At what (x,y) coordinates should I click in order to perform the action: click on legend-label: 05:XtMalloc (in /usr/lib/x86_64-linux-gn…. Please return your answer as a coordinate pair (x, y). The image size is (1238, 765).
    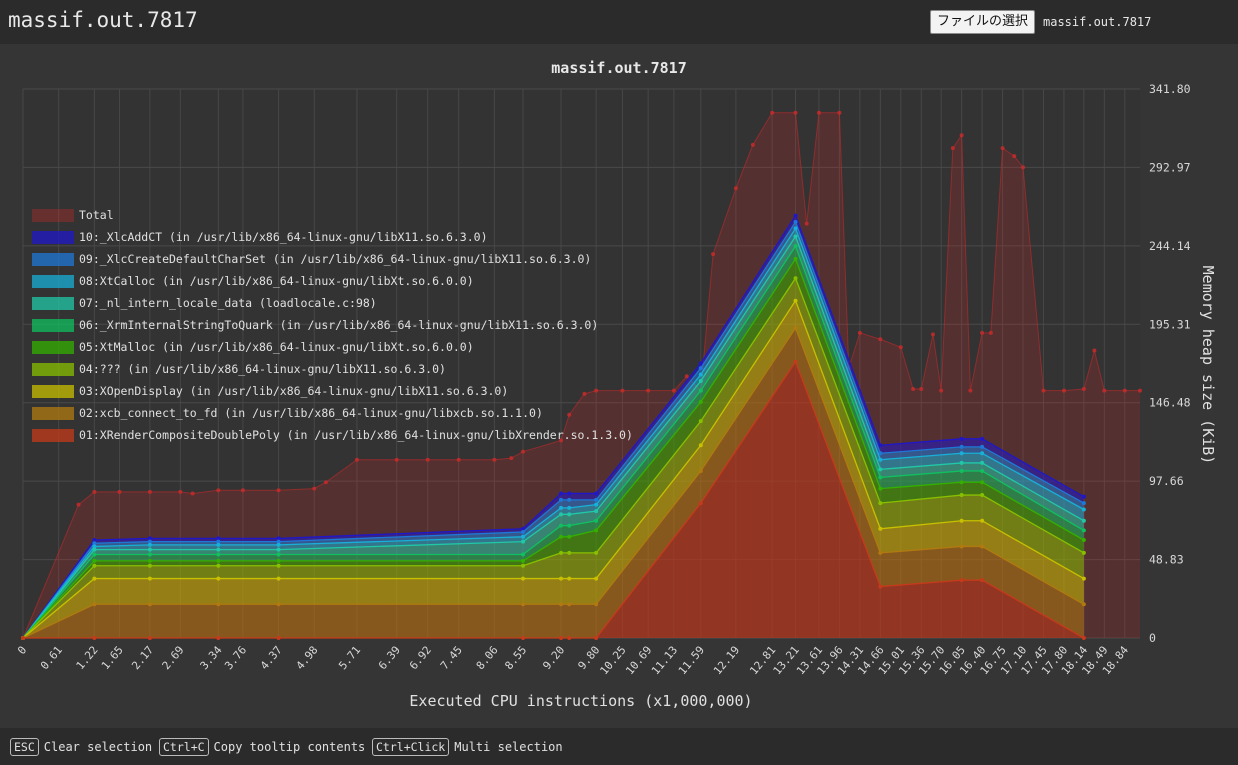
    Looking at the image, I should click on (276, 347).